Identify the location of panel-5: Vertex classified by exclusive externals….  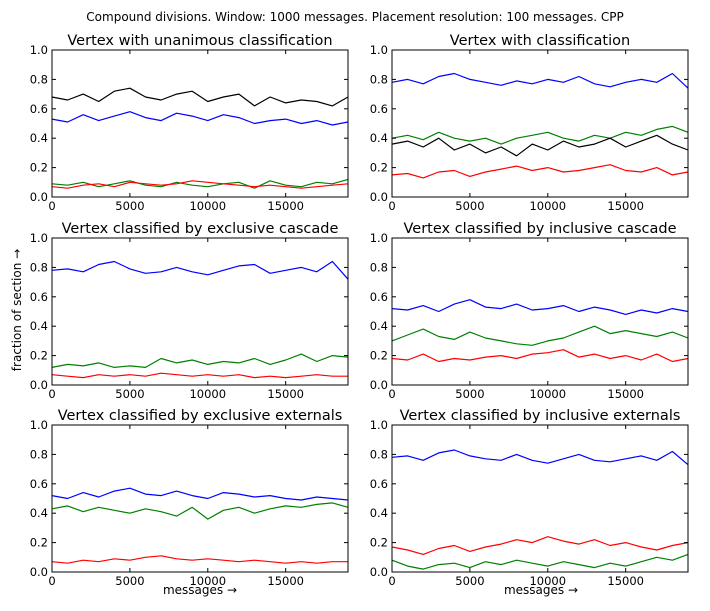
(189, 498).